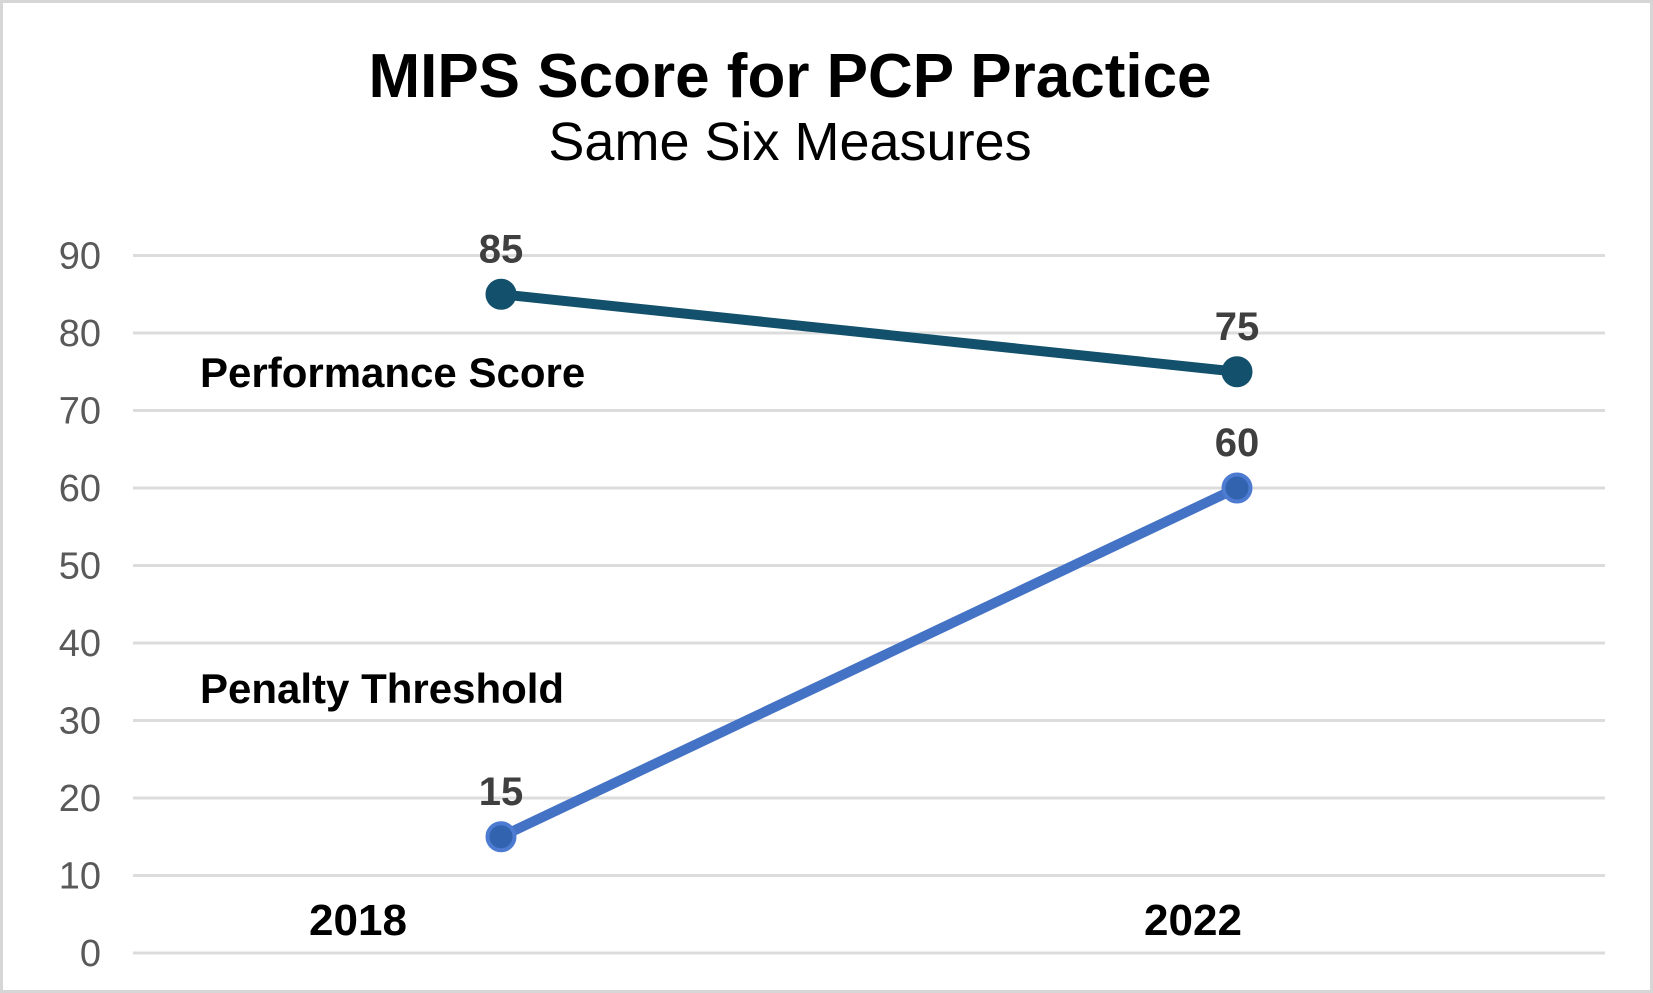  I want to click on chart-subtitle: Same Six Measures, so click(790, 142).